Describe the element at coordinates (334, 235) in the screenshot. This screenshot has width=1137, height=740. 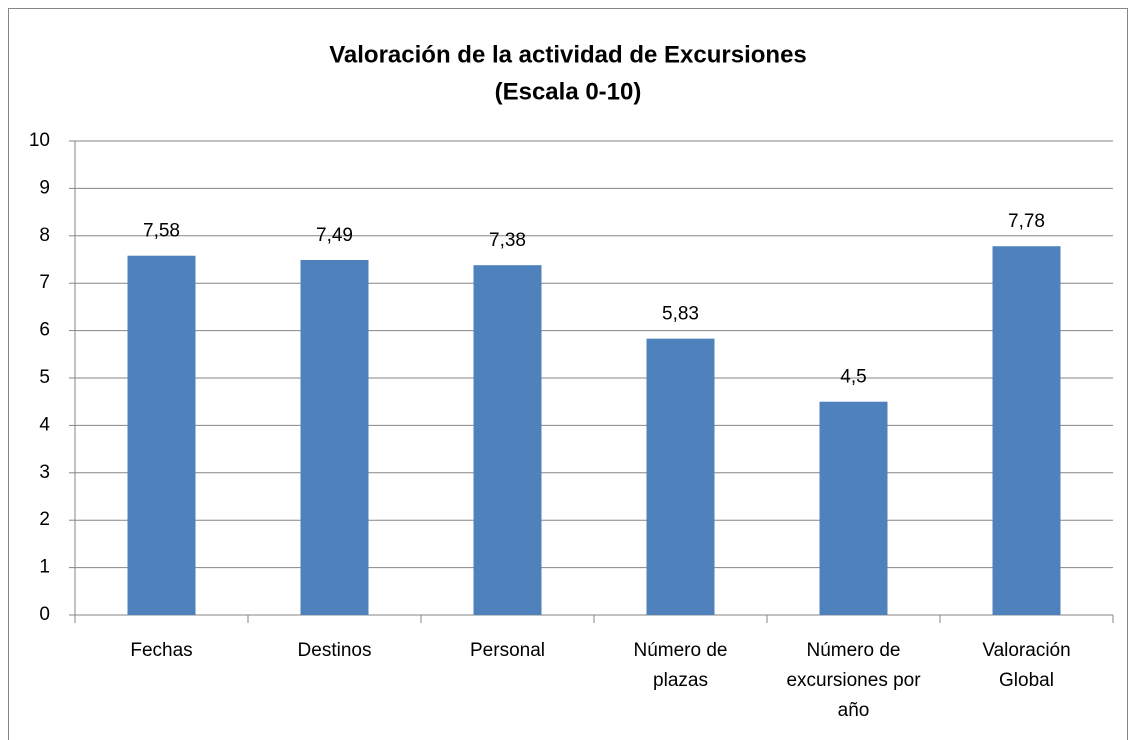
I see `data-label: 7,49` at that location.